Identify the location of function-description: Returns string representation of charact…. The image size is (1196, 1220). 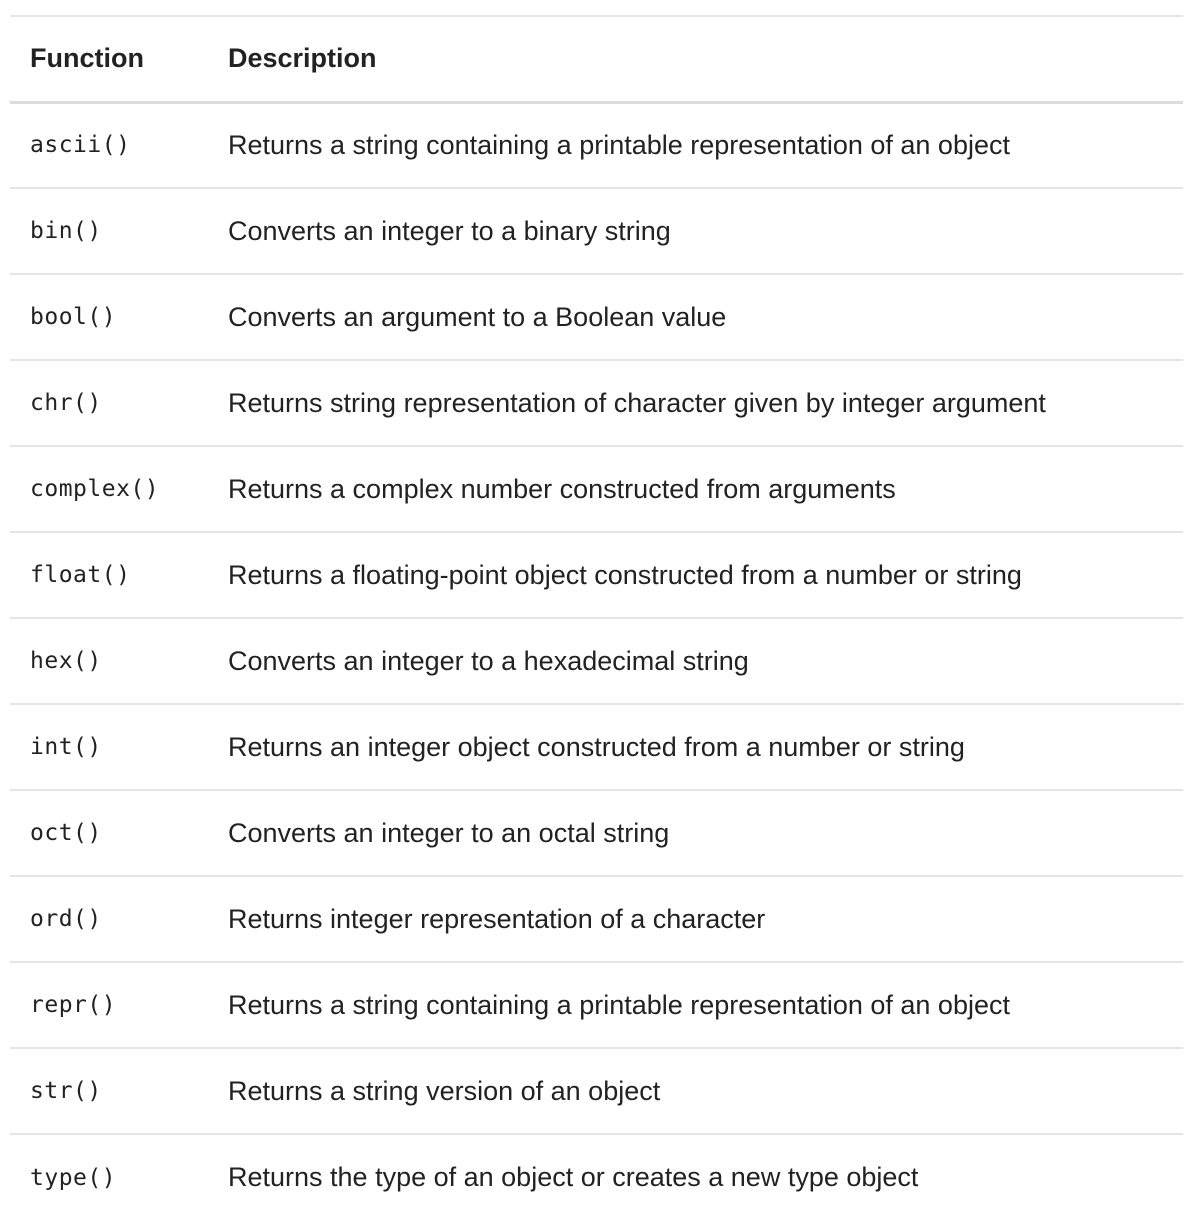
(637, 402).